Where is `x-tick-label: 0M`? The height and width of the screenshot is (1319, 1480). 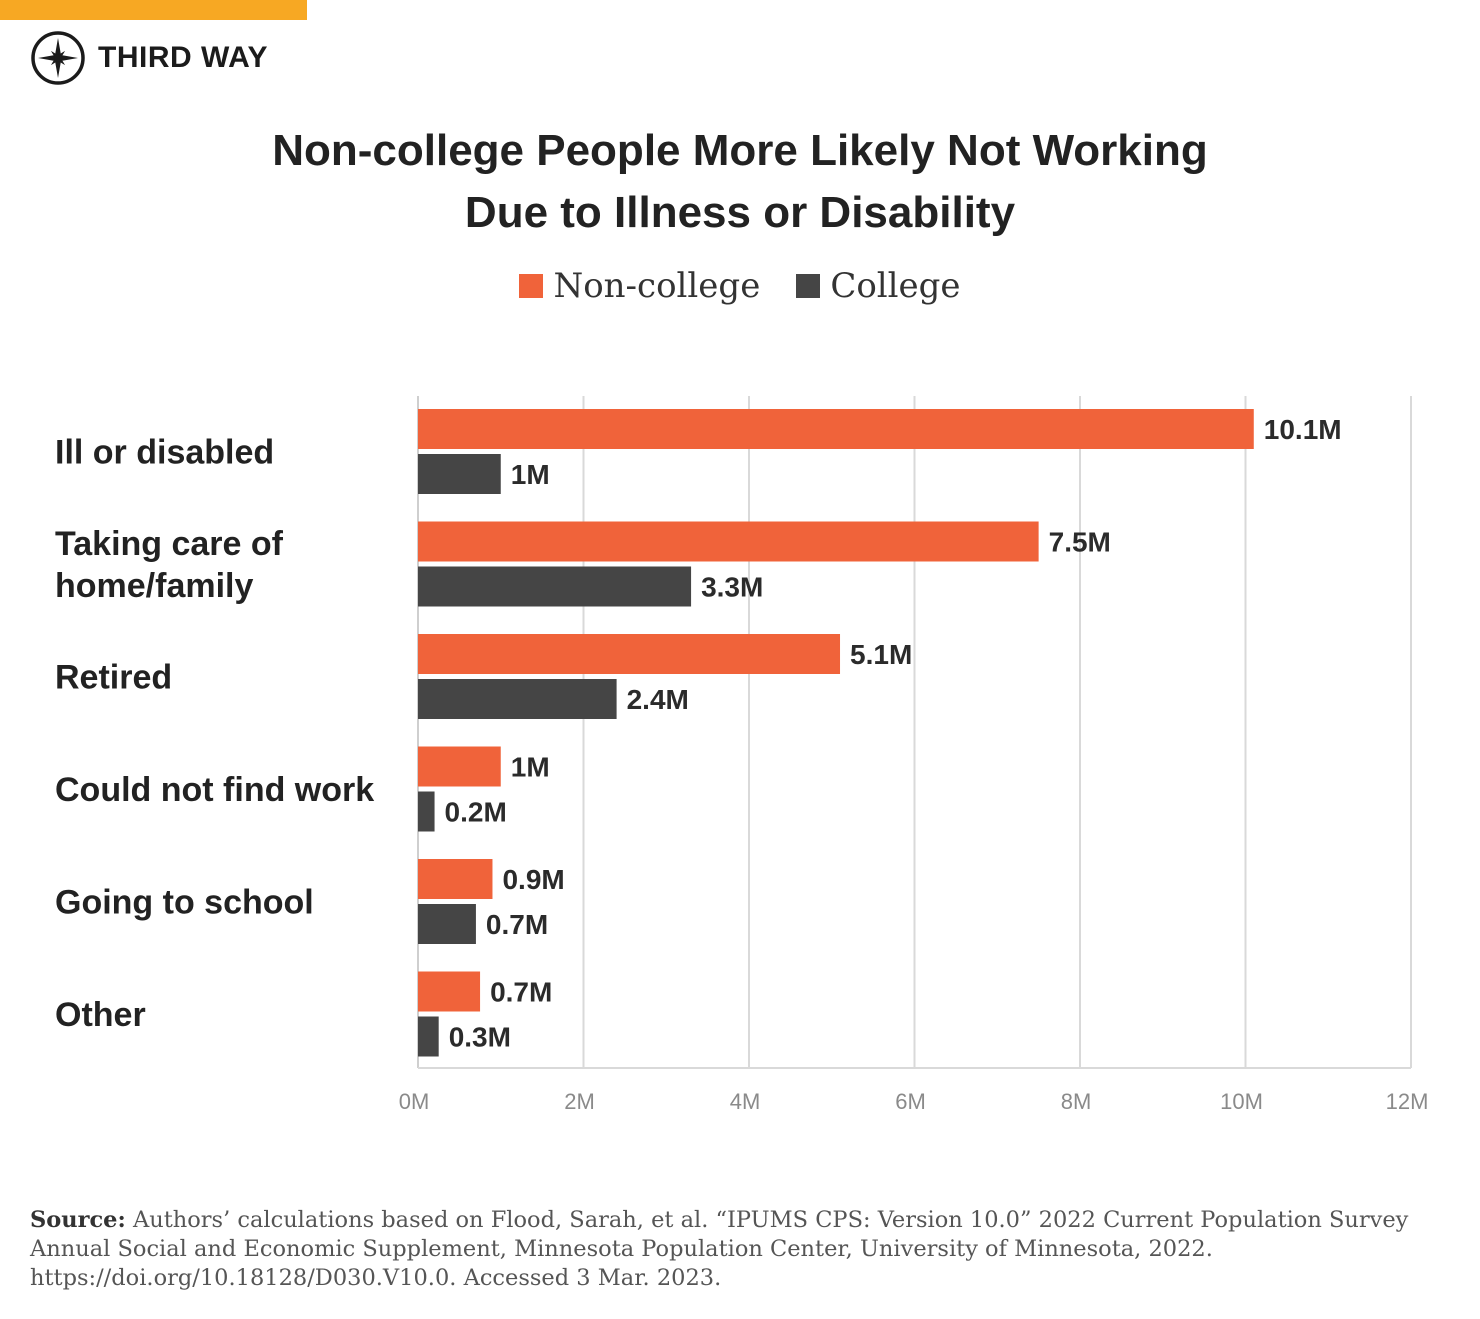
x-tick-label: 0M is located at coordinates (414, 1101).